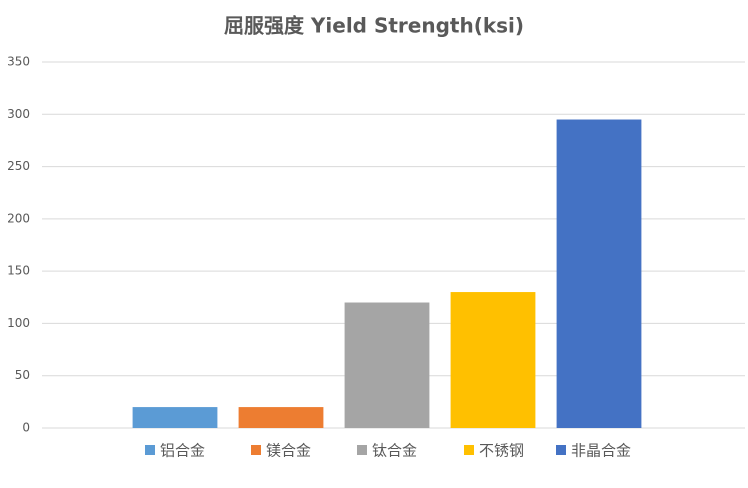 This screenshot has width=748, height=488. I want to click on legend-label: 不锈钢, so click(501, 451).